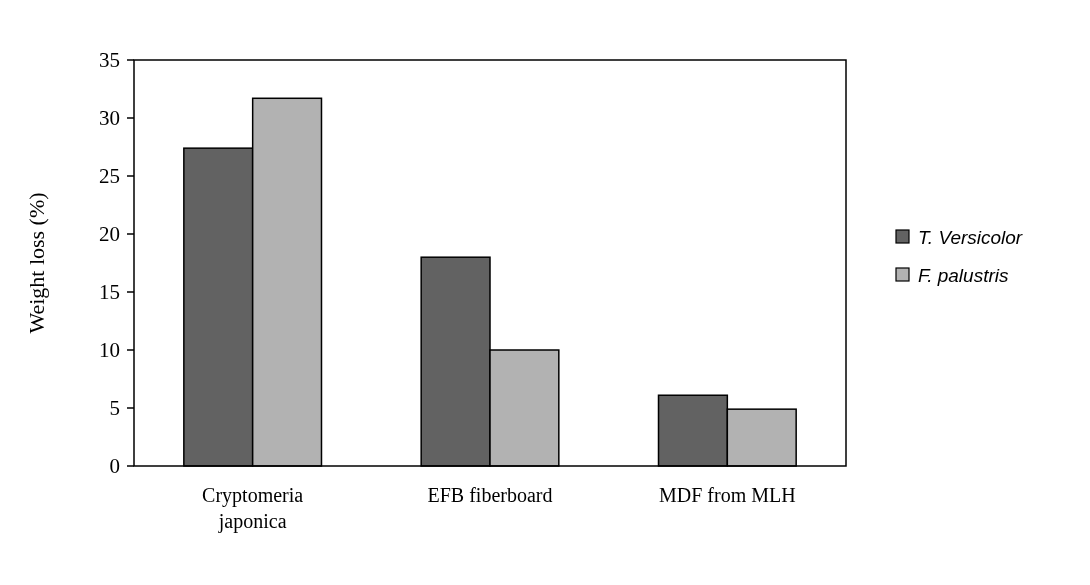 This screenshot has width=1090, height=585. Describe the element at coordinates (109, 292) in the screenshot. I see `y-tick-label: 15` at that location.